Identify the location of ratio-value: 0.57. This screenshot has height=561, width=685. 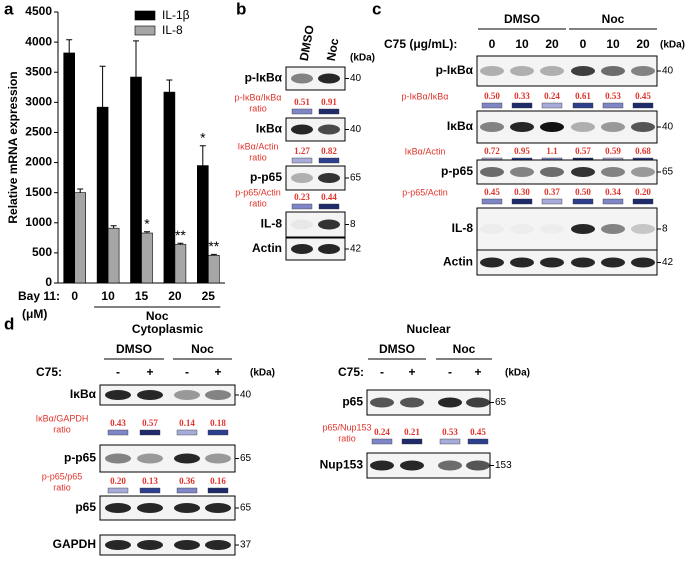
(583, 151).